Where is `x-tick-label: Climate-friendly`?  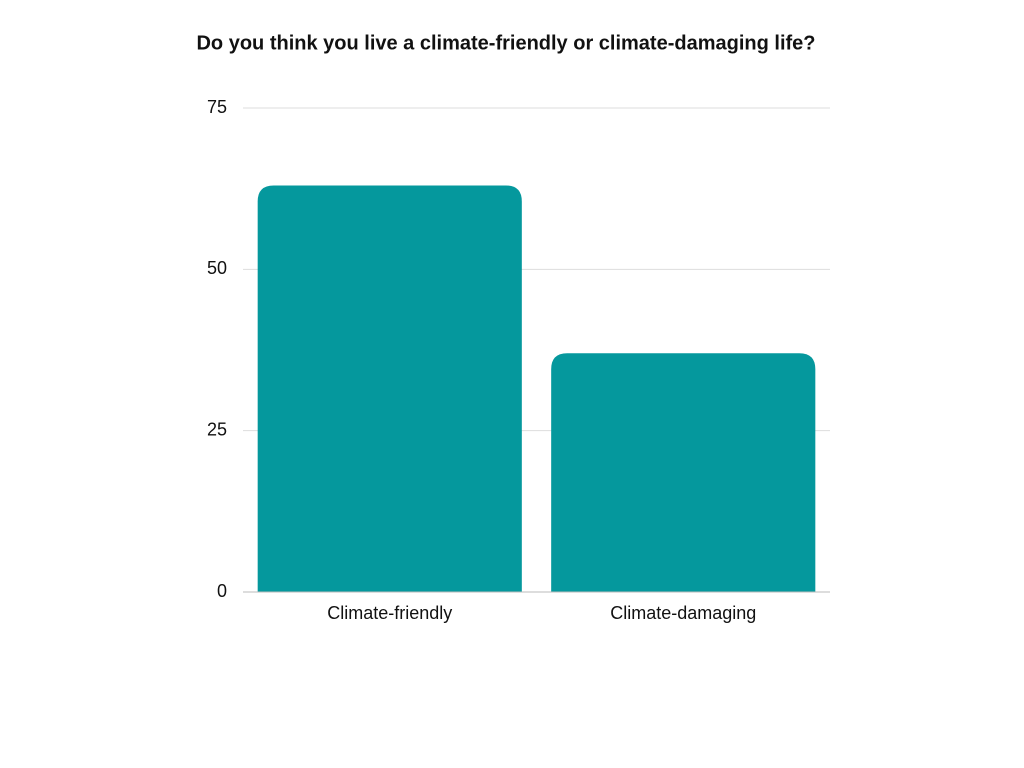
x-tick-label: Climate-friendly is located at coordinates (389, 613).